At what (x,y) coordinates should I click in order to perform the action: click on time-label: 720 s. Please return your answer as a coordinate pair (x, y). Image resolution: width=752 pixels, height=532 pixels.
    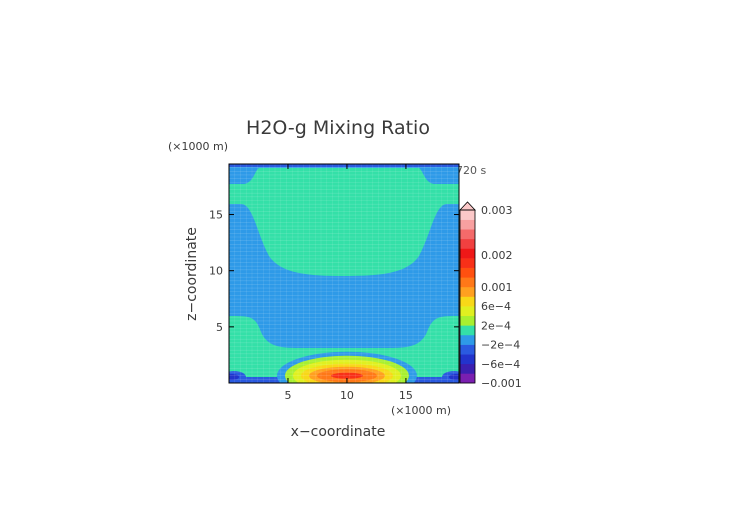
    Looking at the image, I should click on (471, 170).